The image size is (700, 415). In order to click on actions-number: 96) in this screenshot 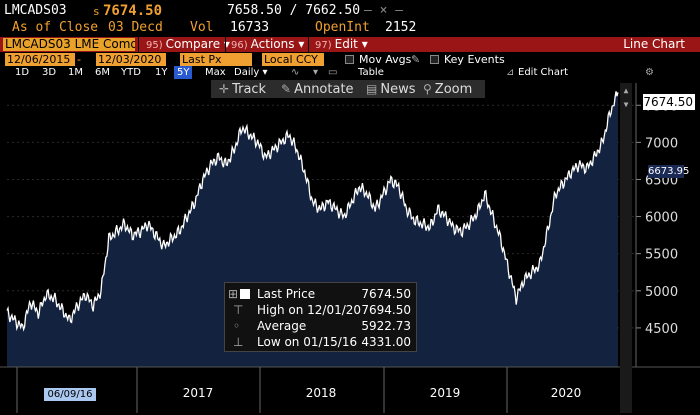, I will do `click(239, 45)`.